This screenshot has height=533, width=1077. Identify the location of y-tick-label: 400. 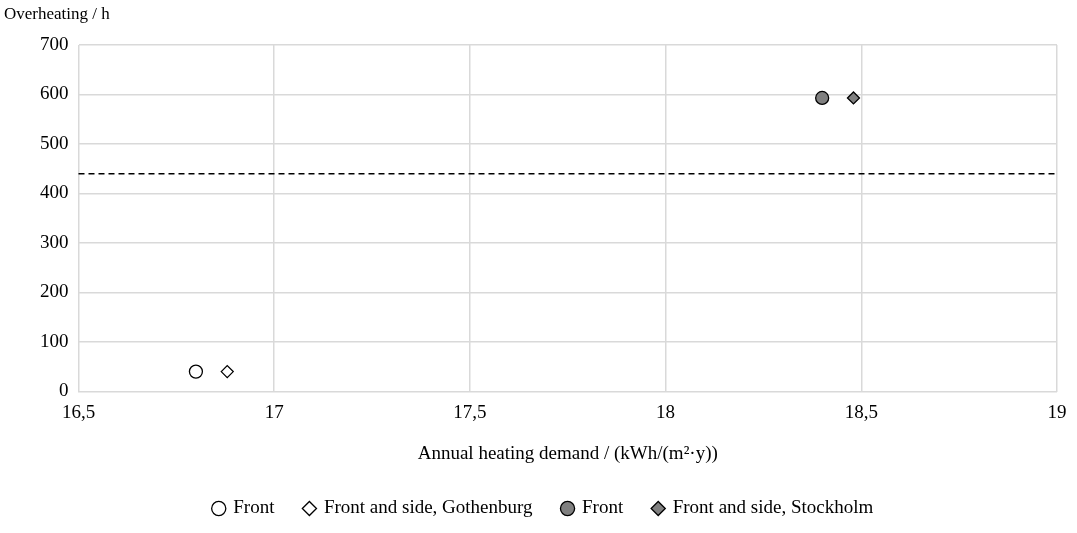
(54, 192).